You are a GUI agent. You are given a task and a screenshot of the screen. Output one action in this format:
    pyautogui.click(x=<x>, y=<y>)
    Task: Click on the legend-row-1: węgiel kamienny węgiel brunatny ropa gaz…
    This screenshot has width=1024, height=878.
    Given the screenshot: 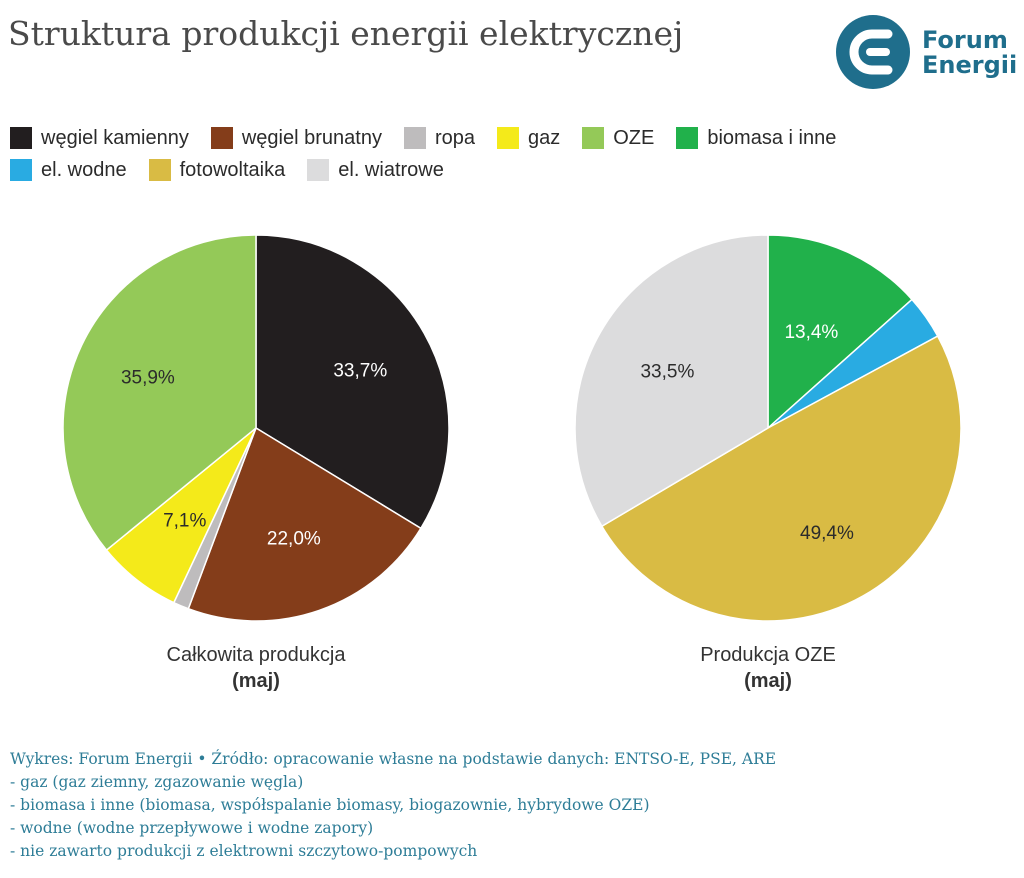 What is the action you would take?
    pyautogui.click(x=490, y=138)
    